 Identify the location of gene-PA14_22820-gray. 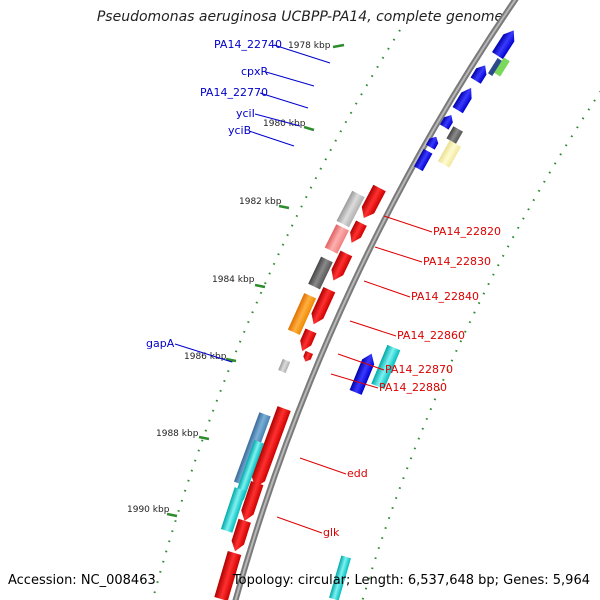
(350, 209).